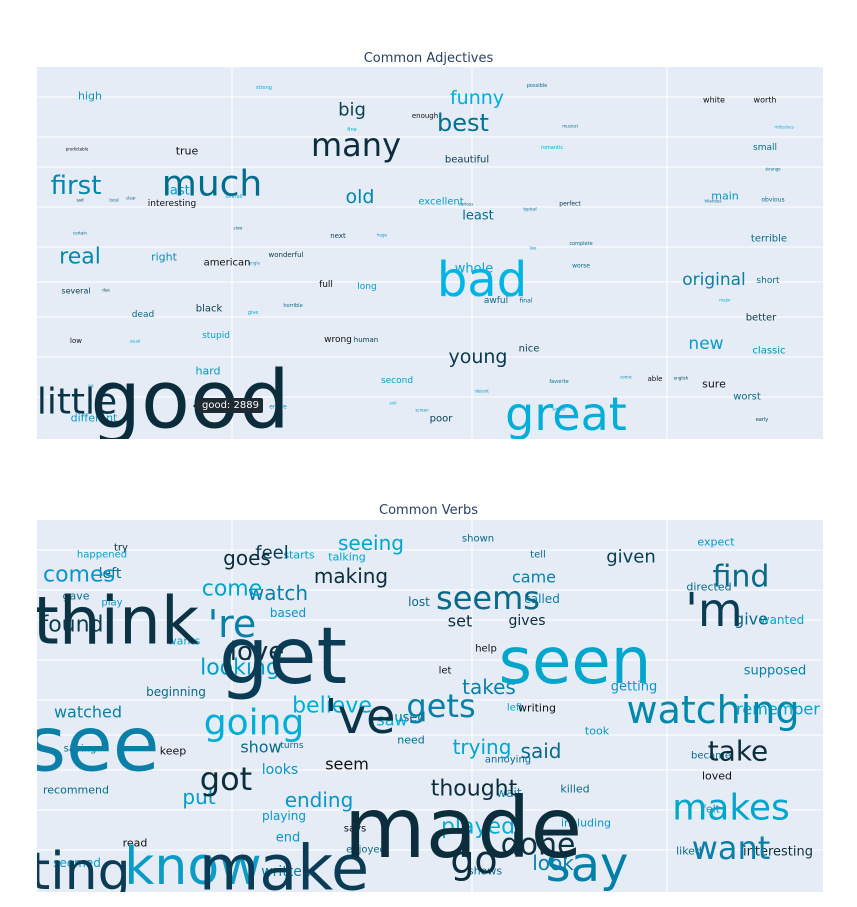 This screenshot has height=907, width=857. Describe the element at coordinates (80, 200) in the screenshot. I see `word-sad: sad` at that location.